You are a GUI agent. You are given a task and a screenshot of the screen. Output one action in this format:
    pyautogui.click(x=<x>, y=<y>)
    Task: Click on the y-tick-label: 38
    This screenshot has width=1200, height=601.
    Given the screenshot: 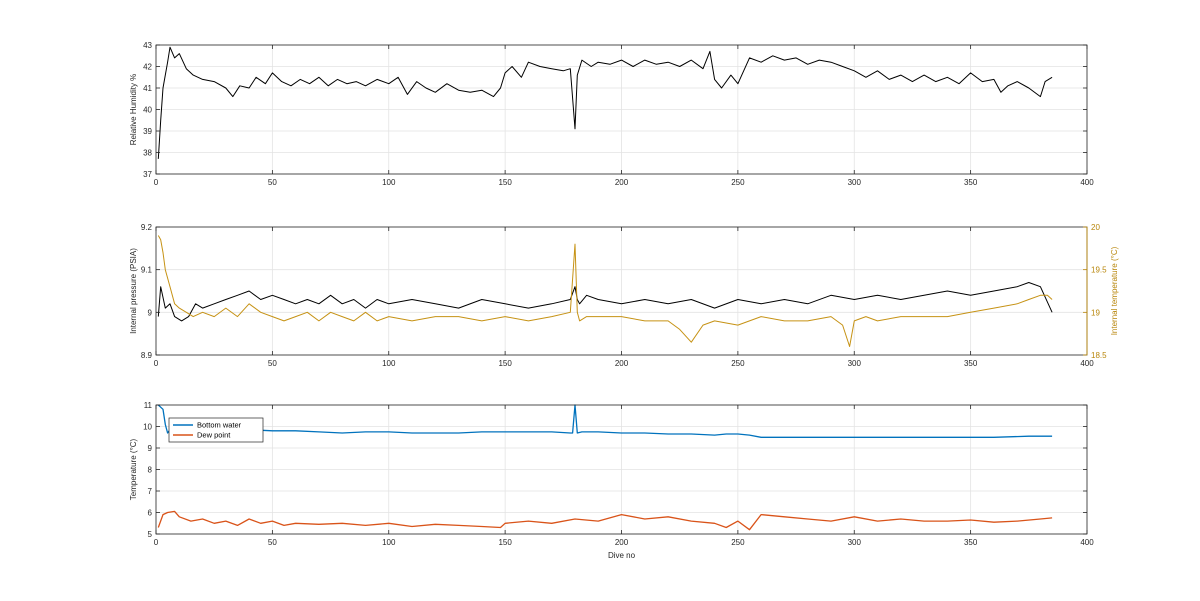 What is the action you would take?
    pyautogui.click(x=147, y=153)
    